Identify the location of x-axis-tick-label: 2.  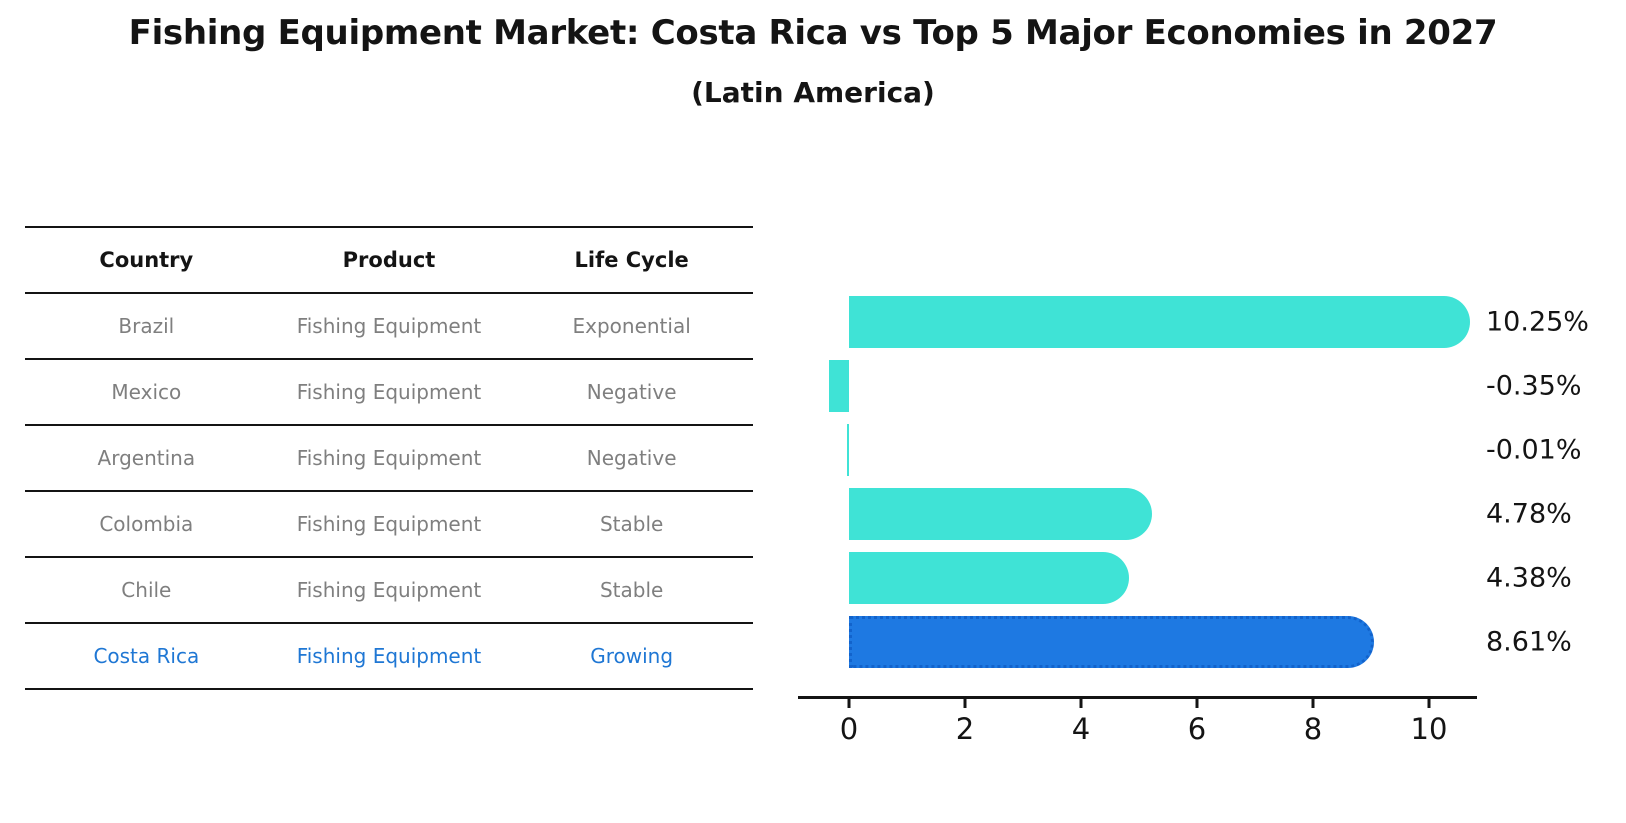
(965, 729).